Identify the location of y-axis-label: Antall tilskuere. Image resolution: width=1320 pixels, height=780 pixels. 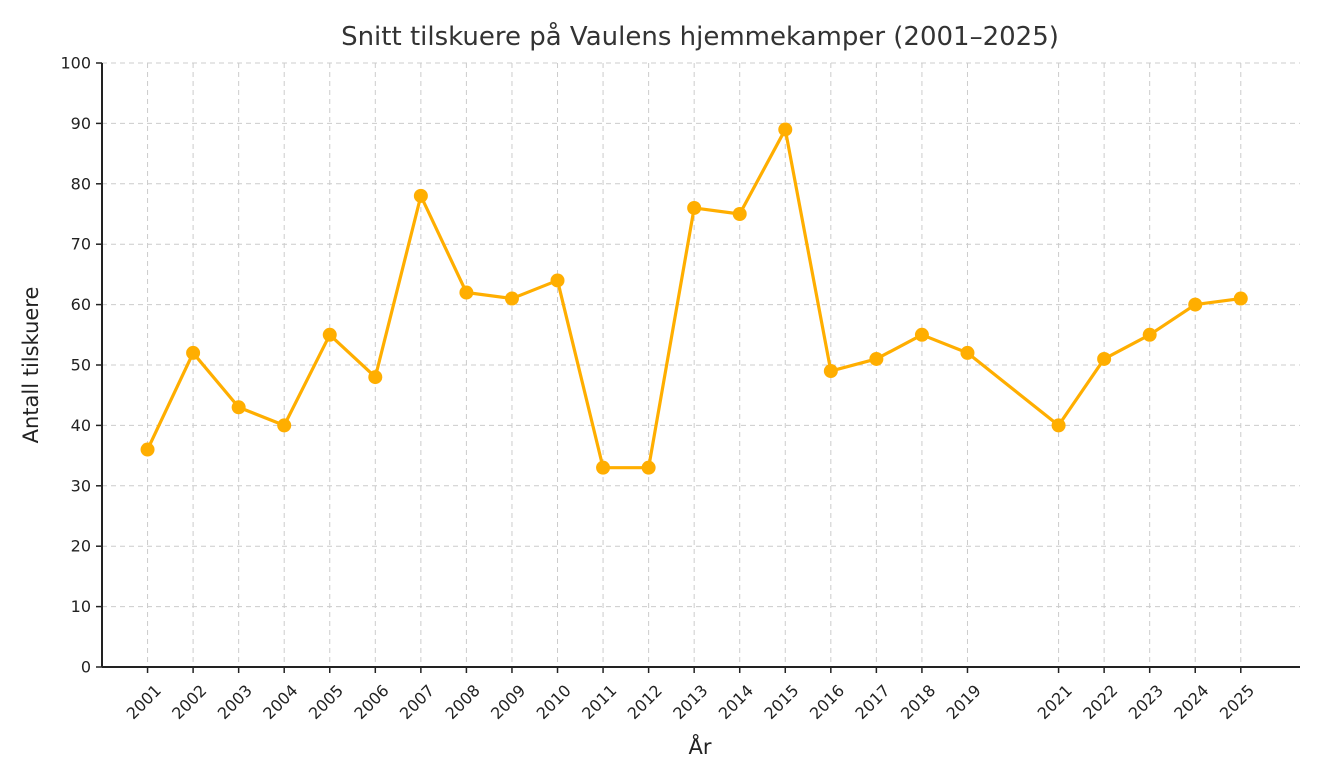
(31, 365).